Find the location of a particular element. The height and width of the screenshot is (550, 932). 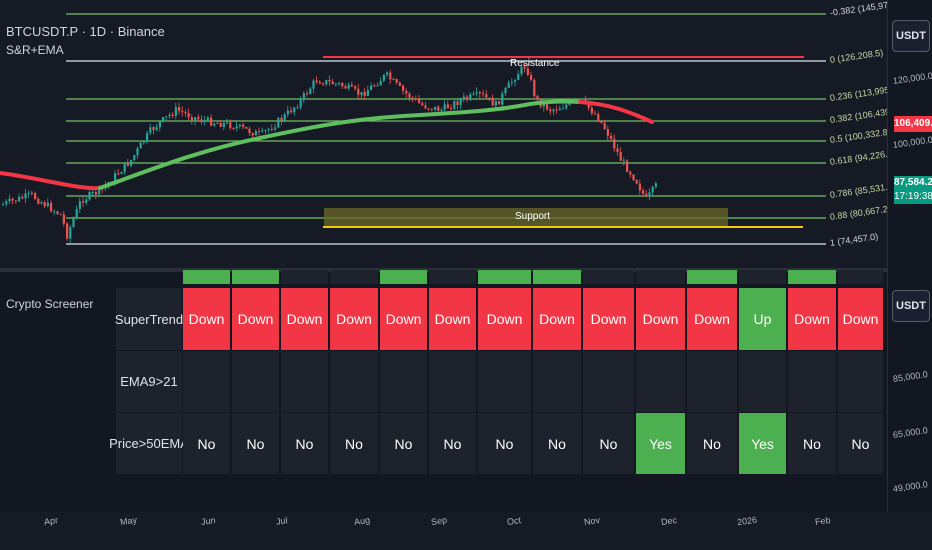

ema-price-tag: 106,409.7 is located at coordinates (913, 124).